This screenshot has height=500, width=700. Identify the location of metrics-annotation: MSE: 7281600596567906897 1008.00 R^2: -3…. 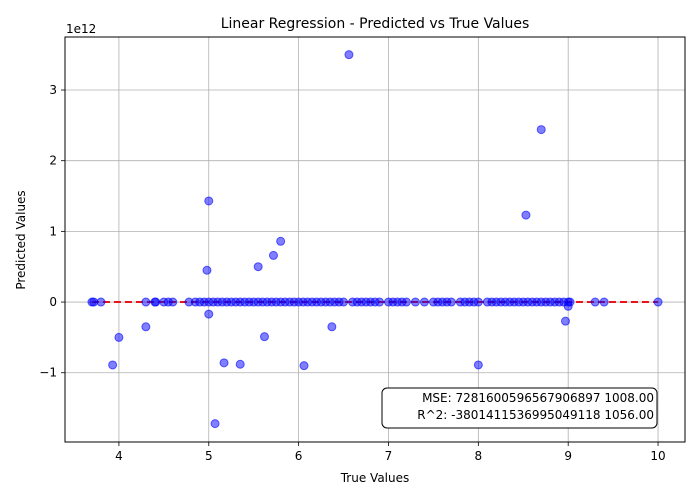
(519, 408).